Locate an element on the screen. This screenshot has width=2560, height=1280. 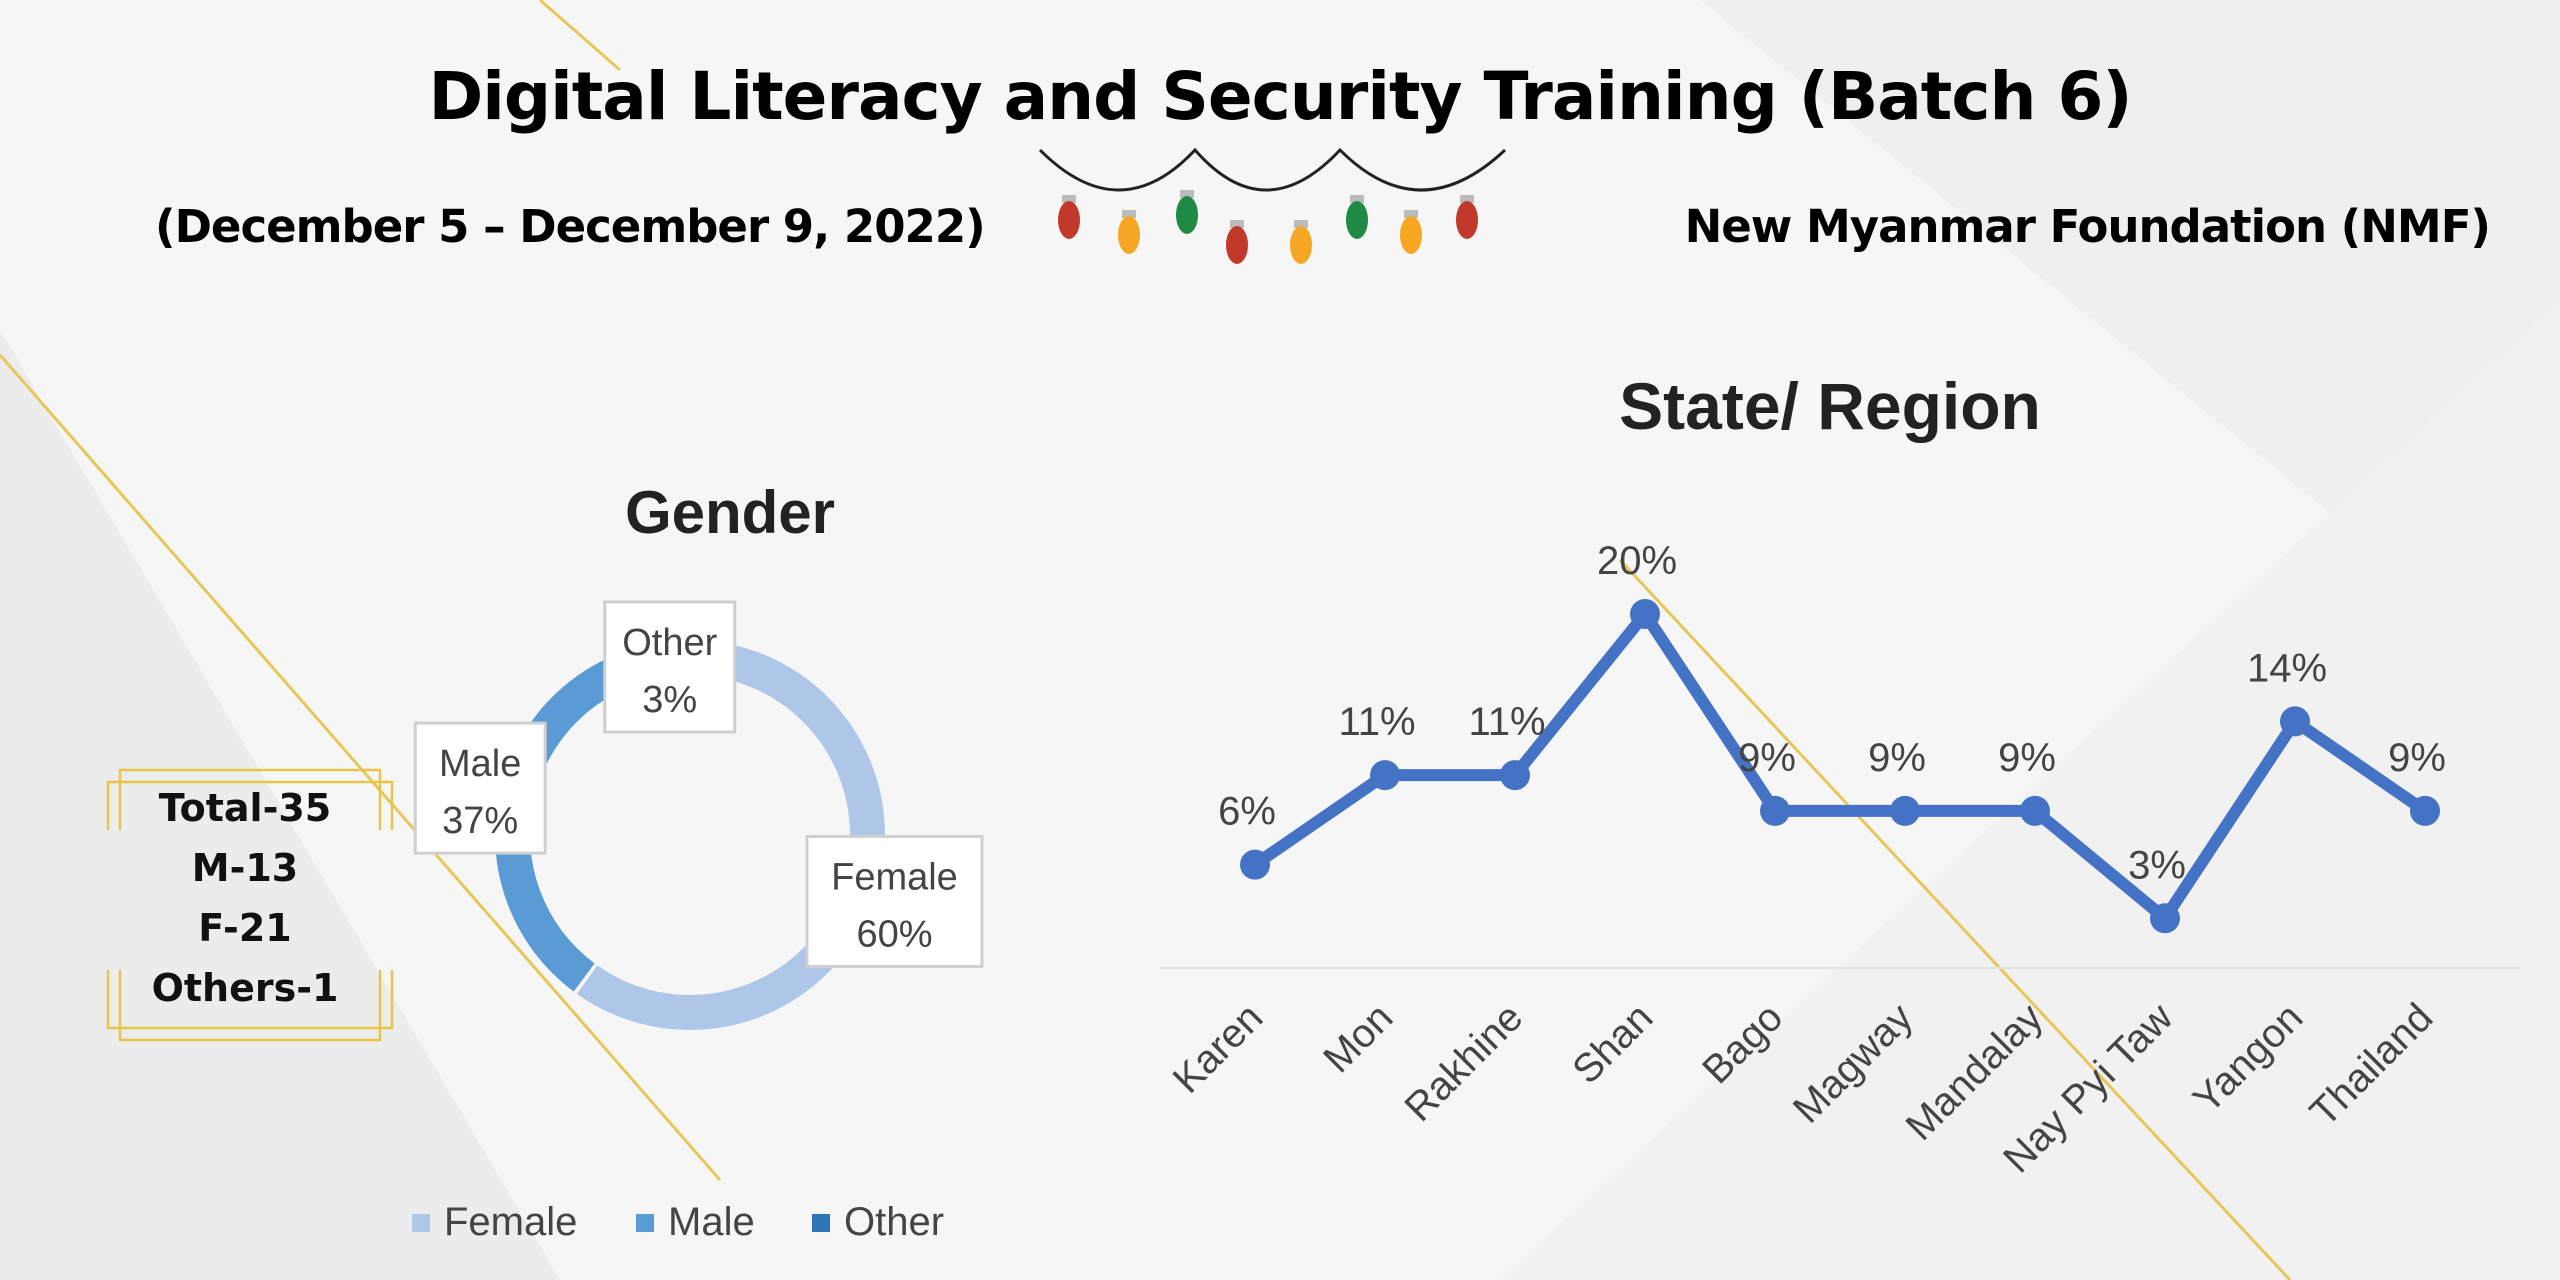
x-tick-label: Karen is located at coordinates (1218, 1048).